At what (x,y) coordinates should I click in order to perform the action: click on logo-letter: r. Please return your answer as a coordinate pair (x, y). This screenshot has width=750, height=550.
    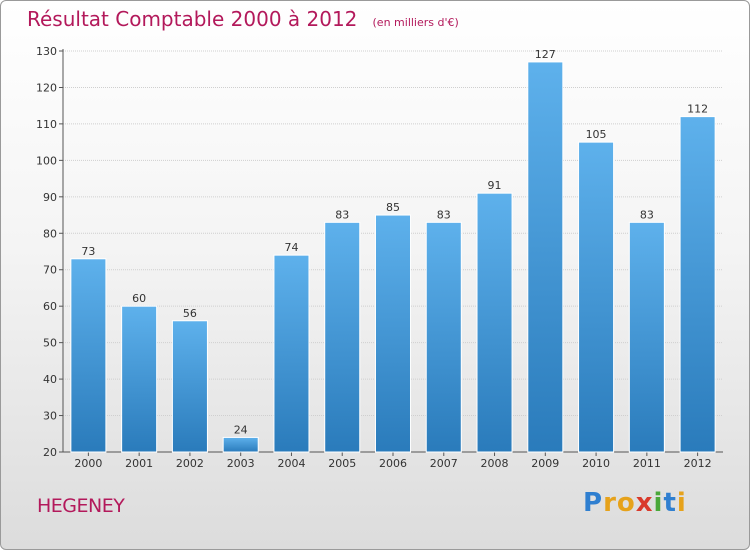
    Looking at the image, I should click on (610, 503).